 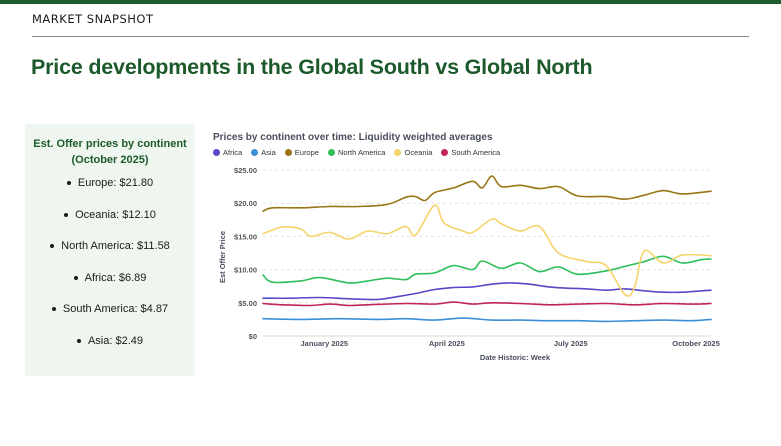 I want to click on y-axis-label: Est Offer Price, so click(x=222, y=257).